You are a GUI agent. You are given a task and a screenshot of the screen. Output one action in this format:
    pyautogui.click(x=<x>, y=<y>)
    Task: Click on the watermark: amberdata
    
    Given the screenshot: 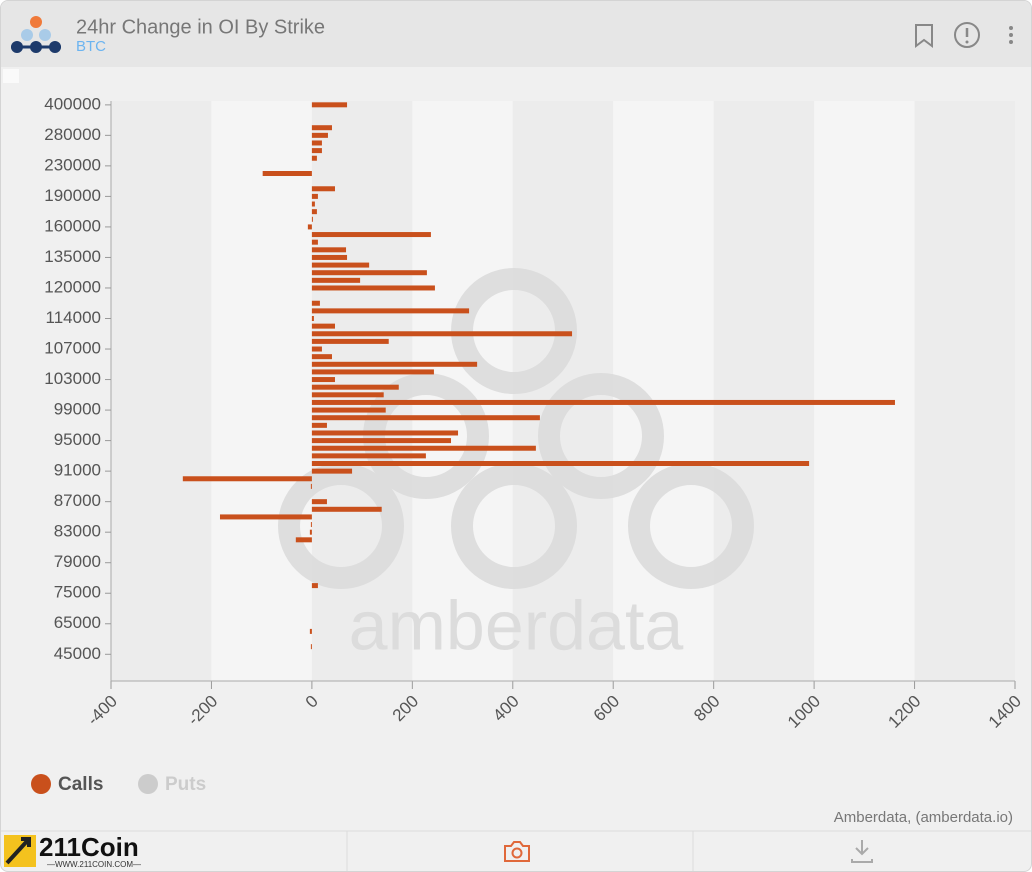 What is the action you would take?
    pyautogui.click(x=516, y=625)
    